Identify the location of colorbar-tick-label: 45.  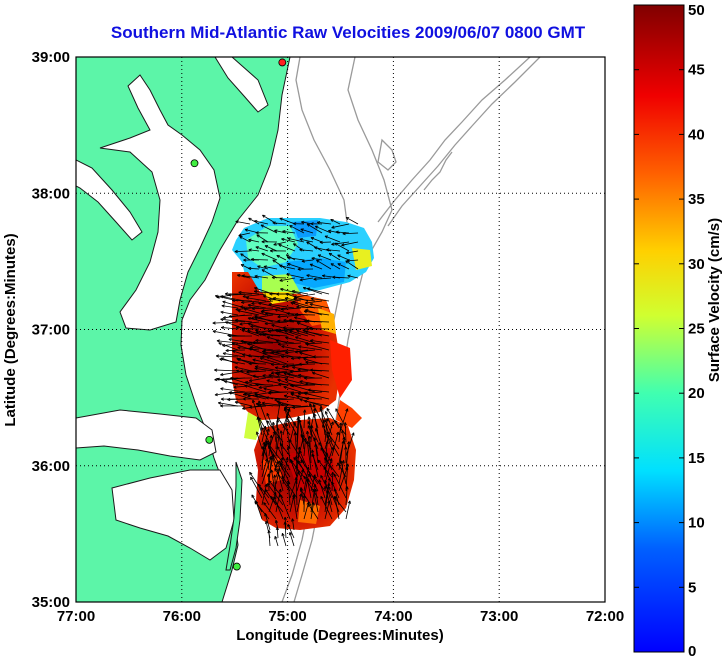
(696, 70).